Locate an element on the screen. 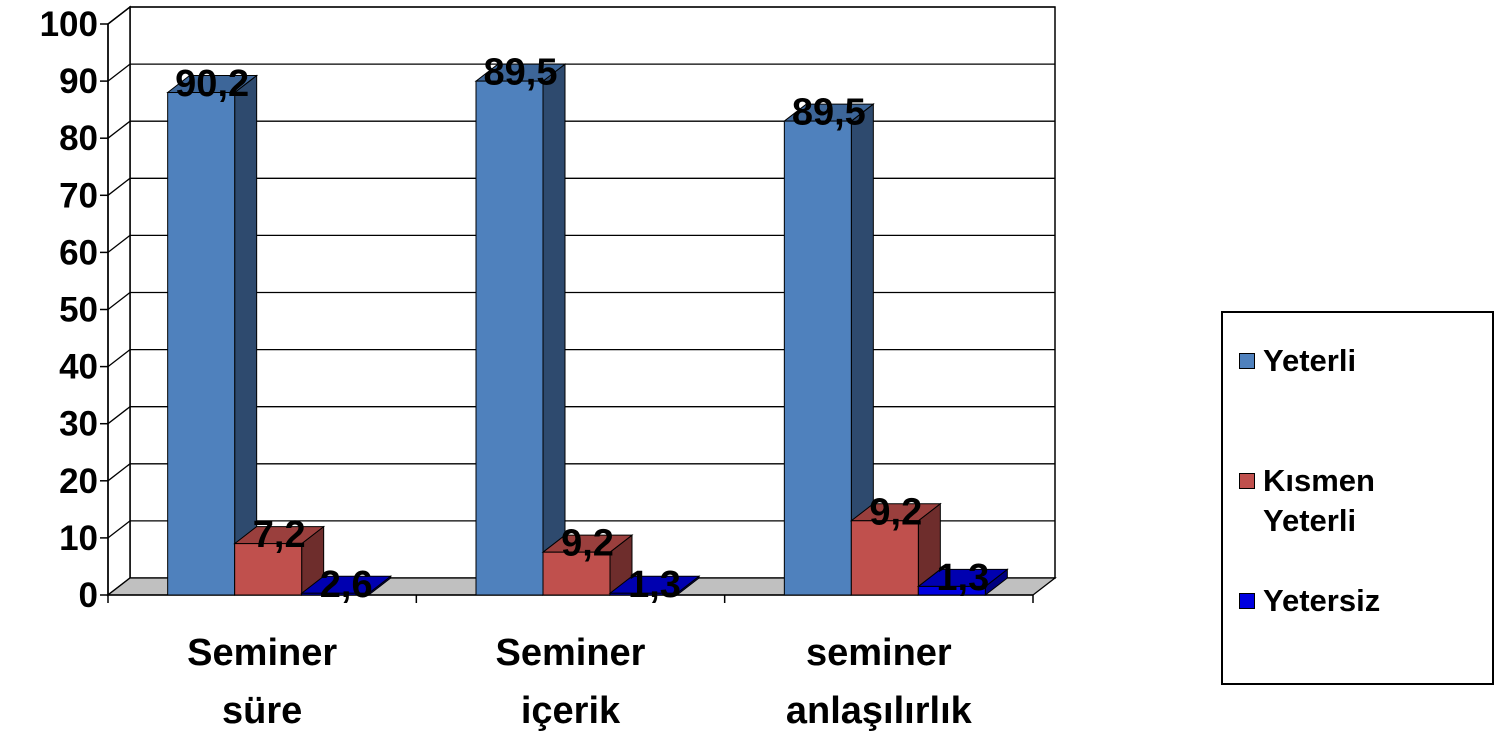  legend-swatch-kismen-yeterli is located at coordinates (1247, 481).